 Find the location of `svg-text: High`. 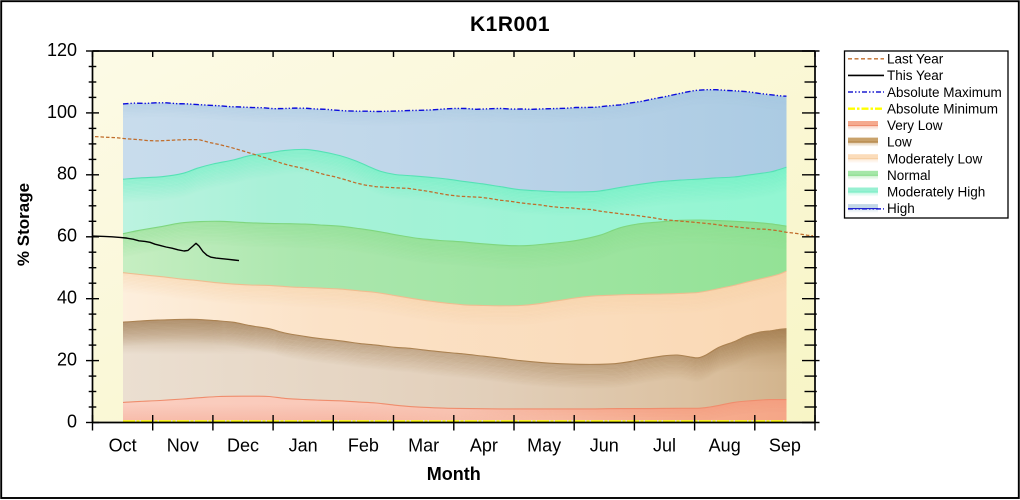

svg-text: High is located at coordinates (901, 208).